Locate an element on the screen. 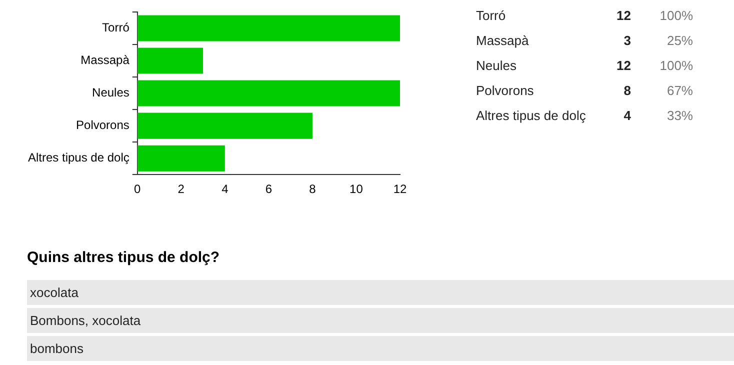  category-label: Polvorons is located at coordinates (505, 90).